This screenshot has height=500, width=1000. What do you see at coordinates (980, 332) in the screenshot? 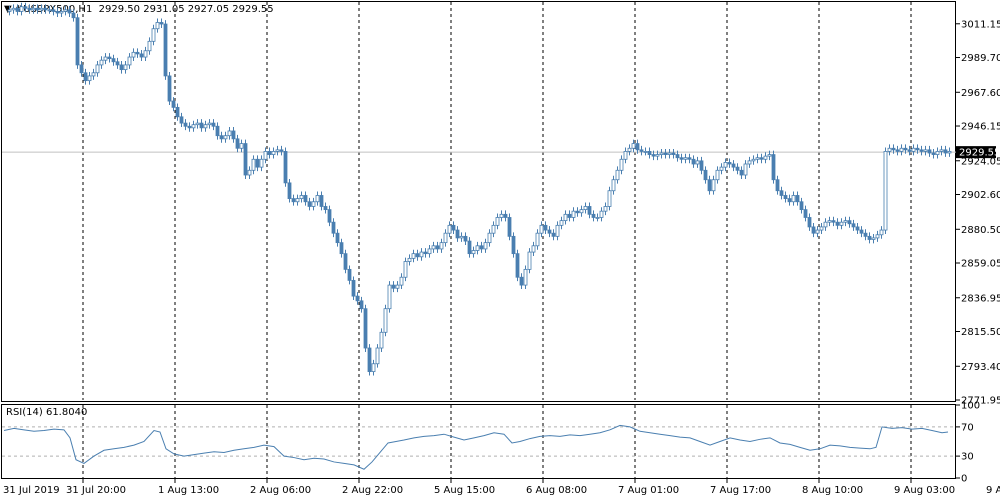
I see `price-tick-label: 2815.50` at bounding box center [980, 332].